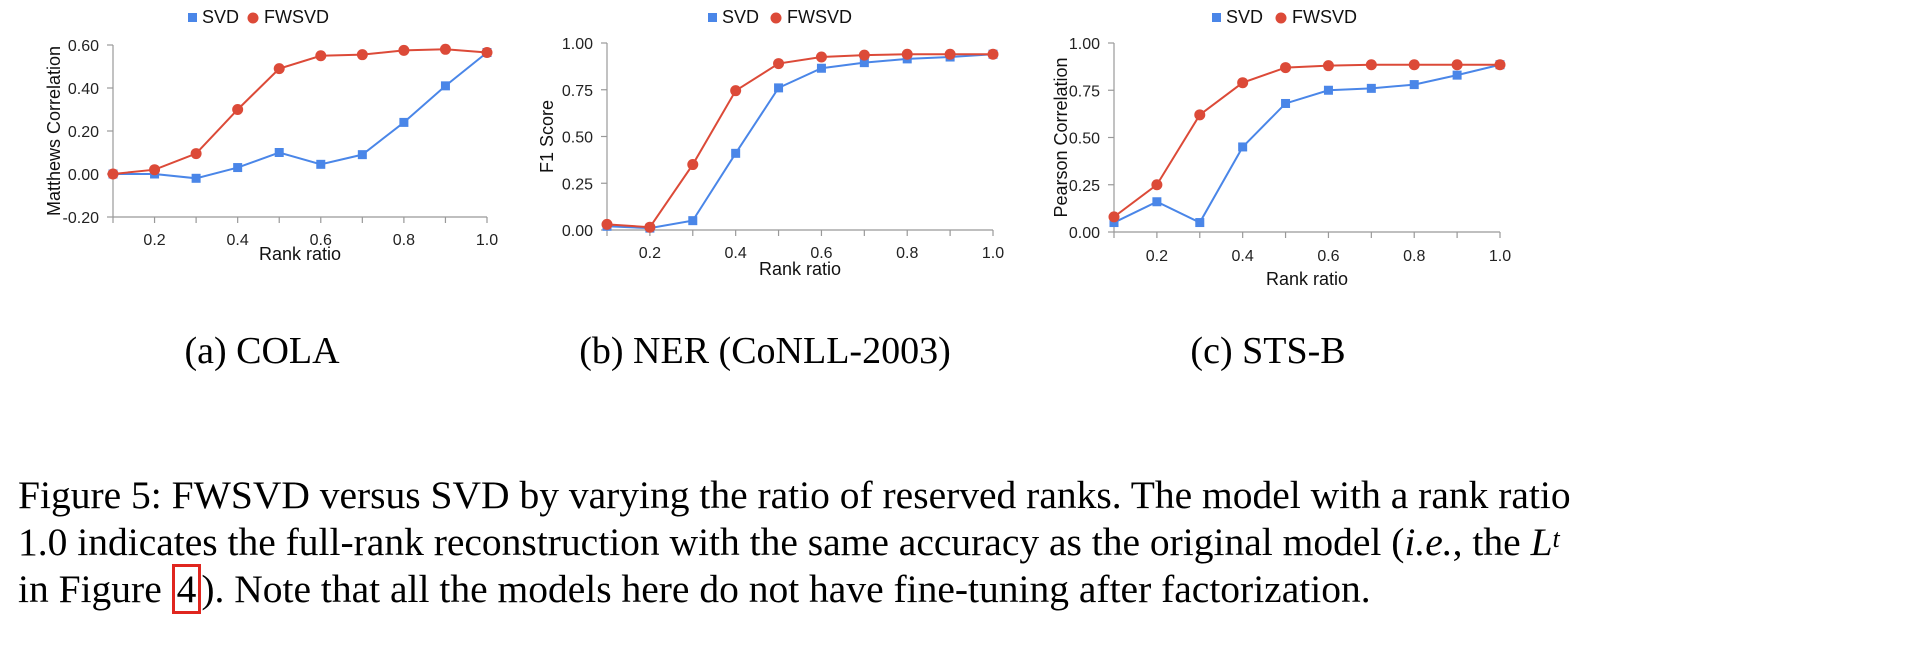 Image resolution: width=1928 pixels, height=652 pixels. Describe the element at coordinates (1542, 542) in the screenshot. I see `caption-L-symbol: L` at that location.